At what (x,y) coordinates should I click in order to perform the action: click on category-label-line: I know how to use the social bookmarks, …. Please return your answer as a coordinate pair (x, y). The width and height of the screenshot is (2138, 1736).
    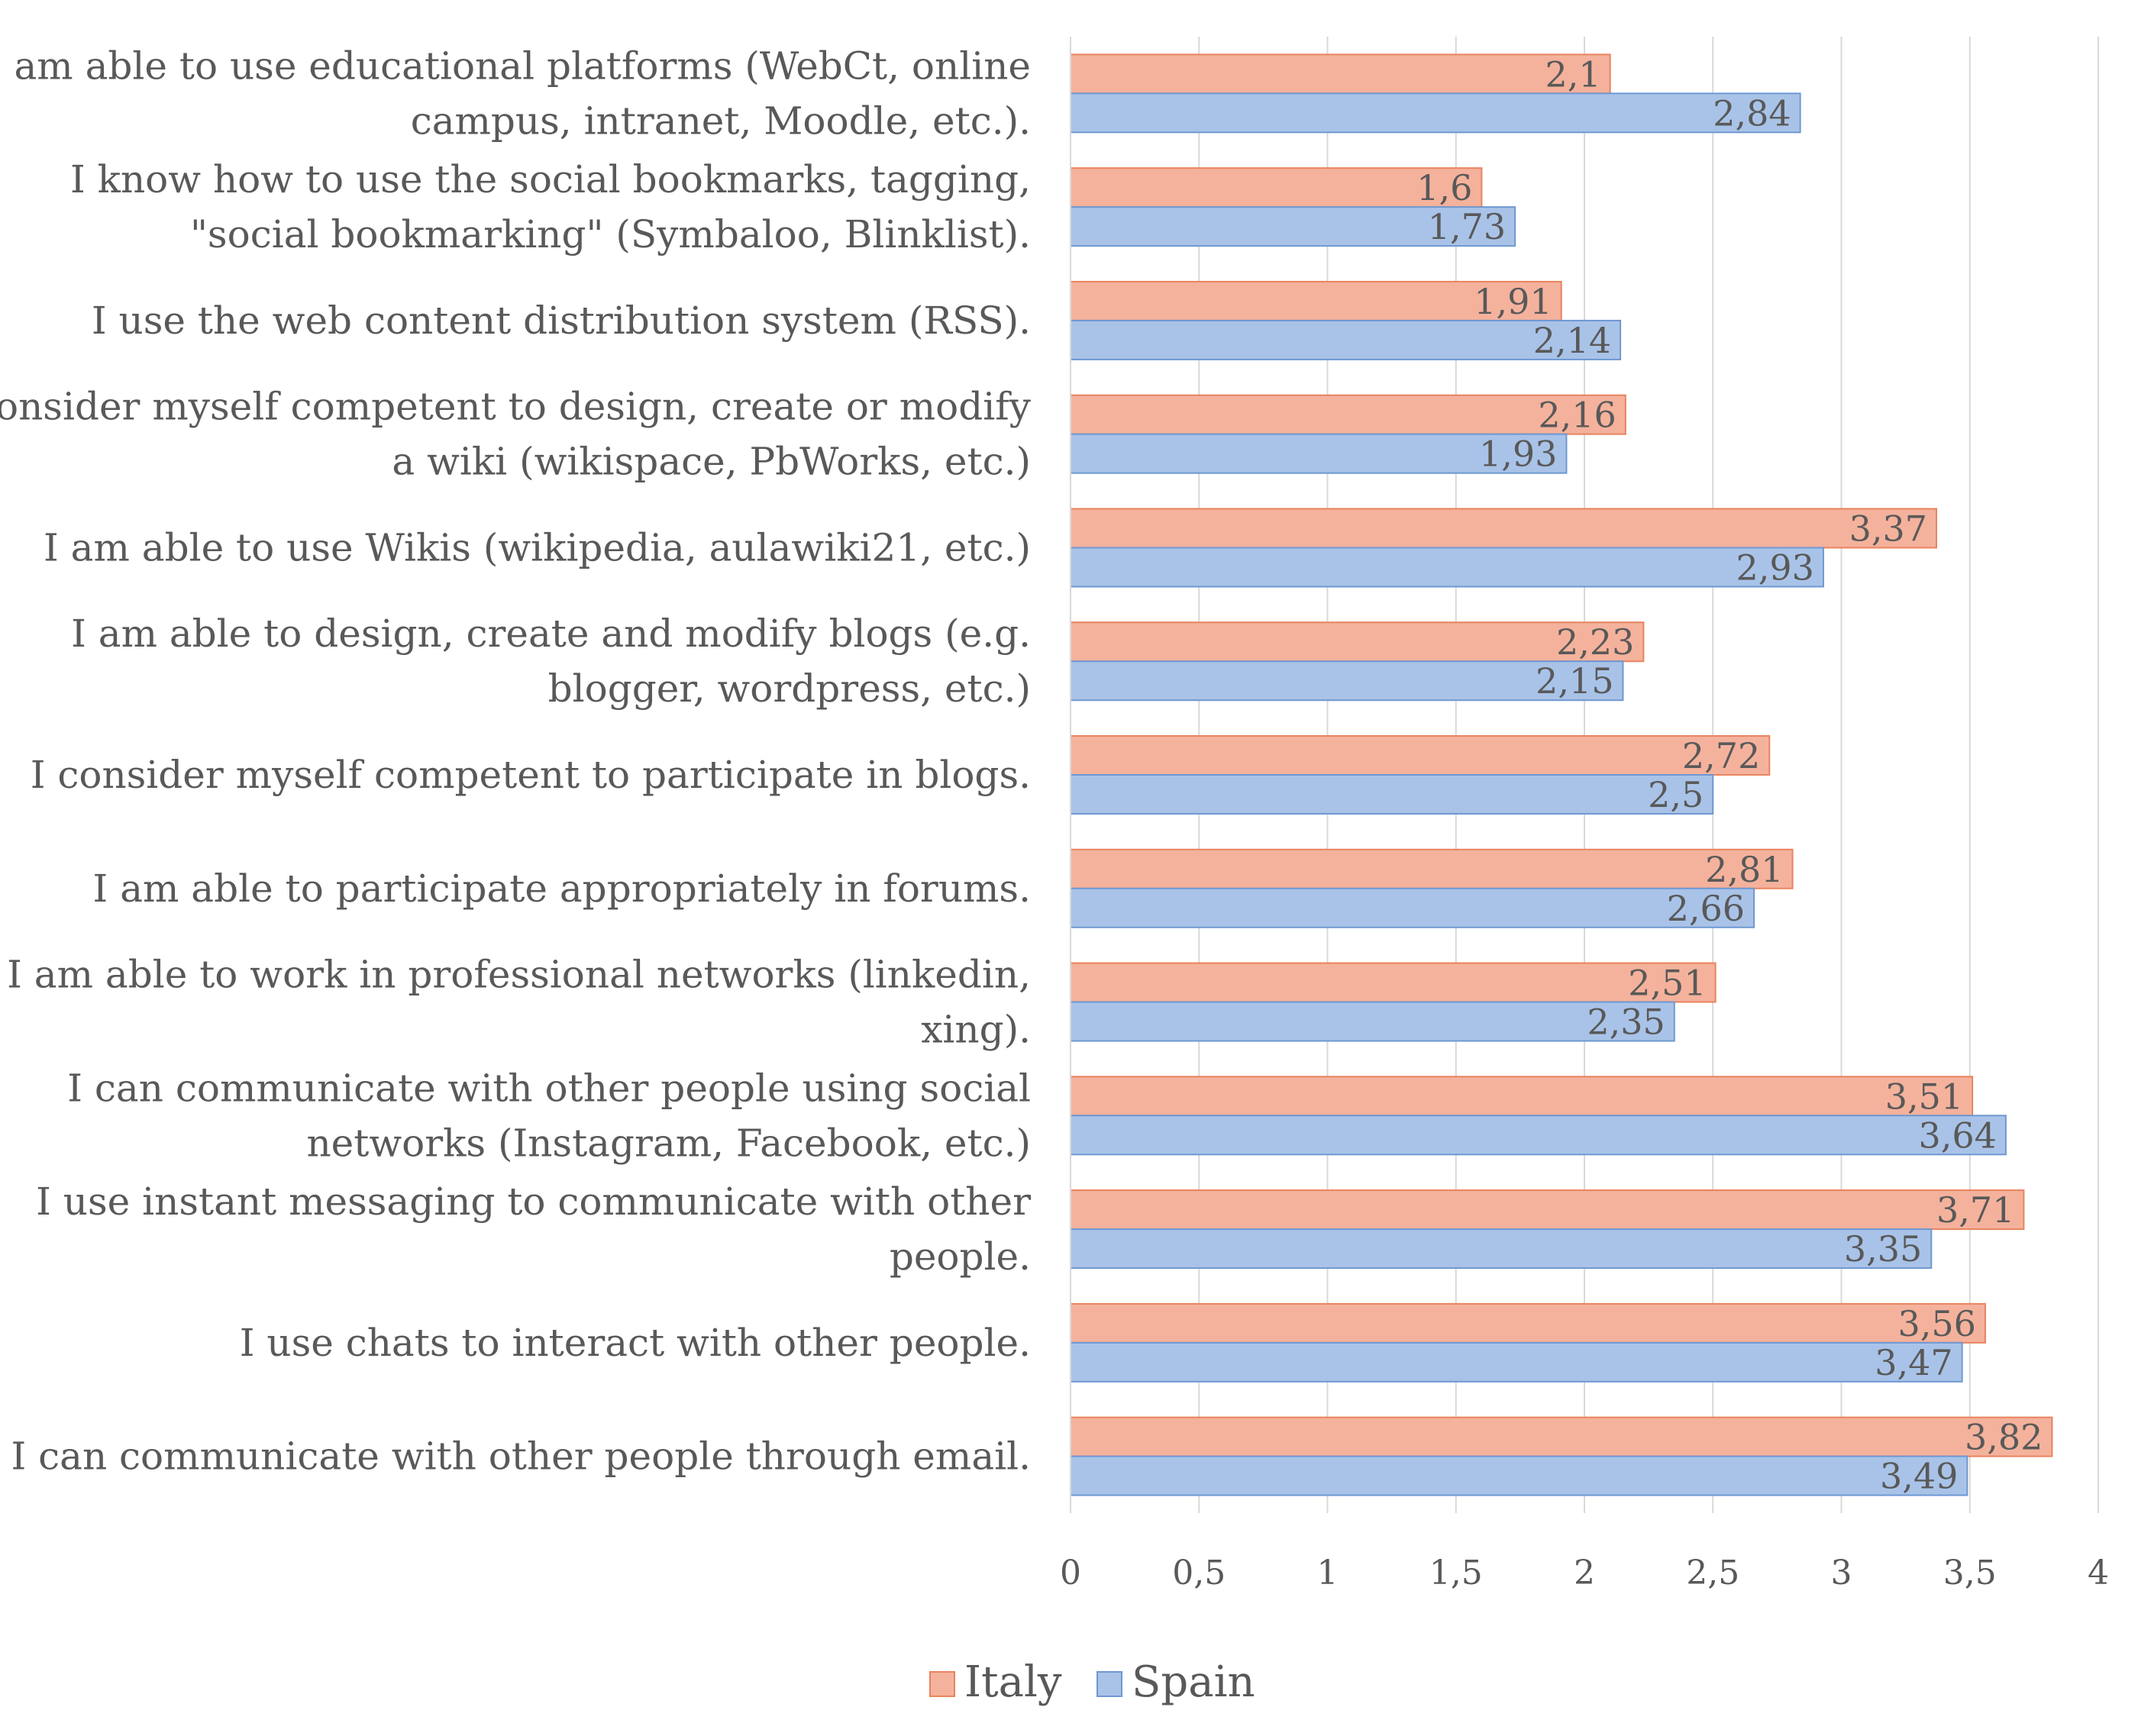
    Looking at the image, I should click on (550, 180).